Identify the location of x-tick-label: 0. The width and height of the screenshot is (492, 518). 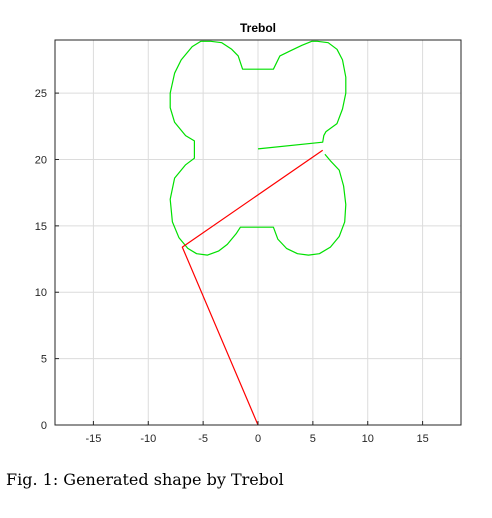
(258, 439).